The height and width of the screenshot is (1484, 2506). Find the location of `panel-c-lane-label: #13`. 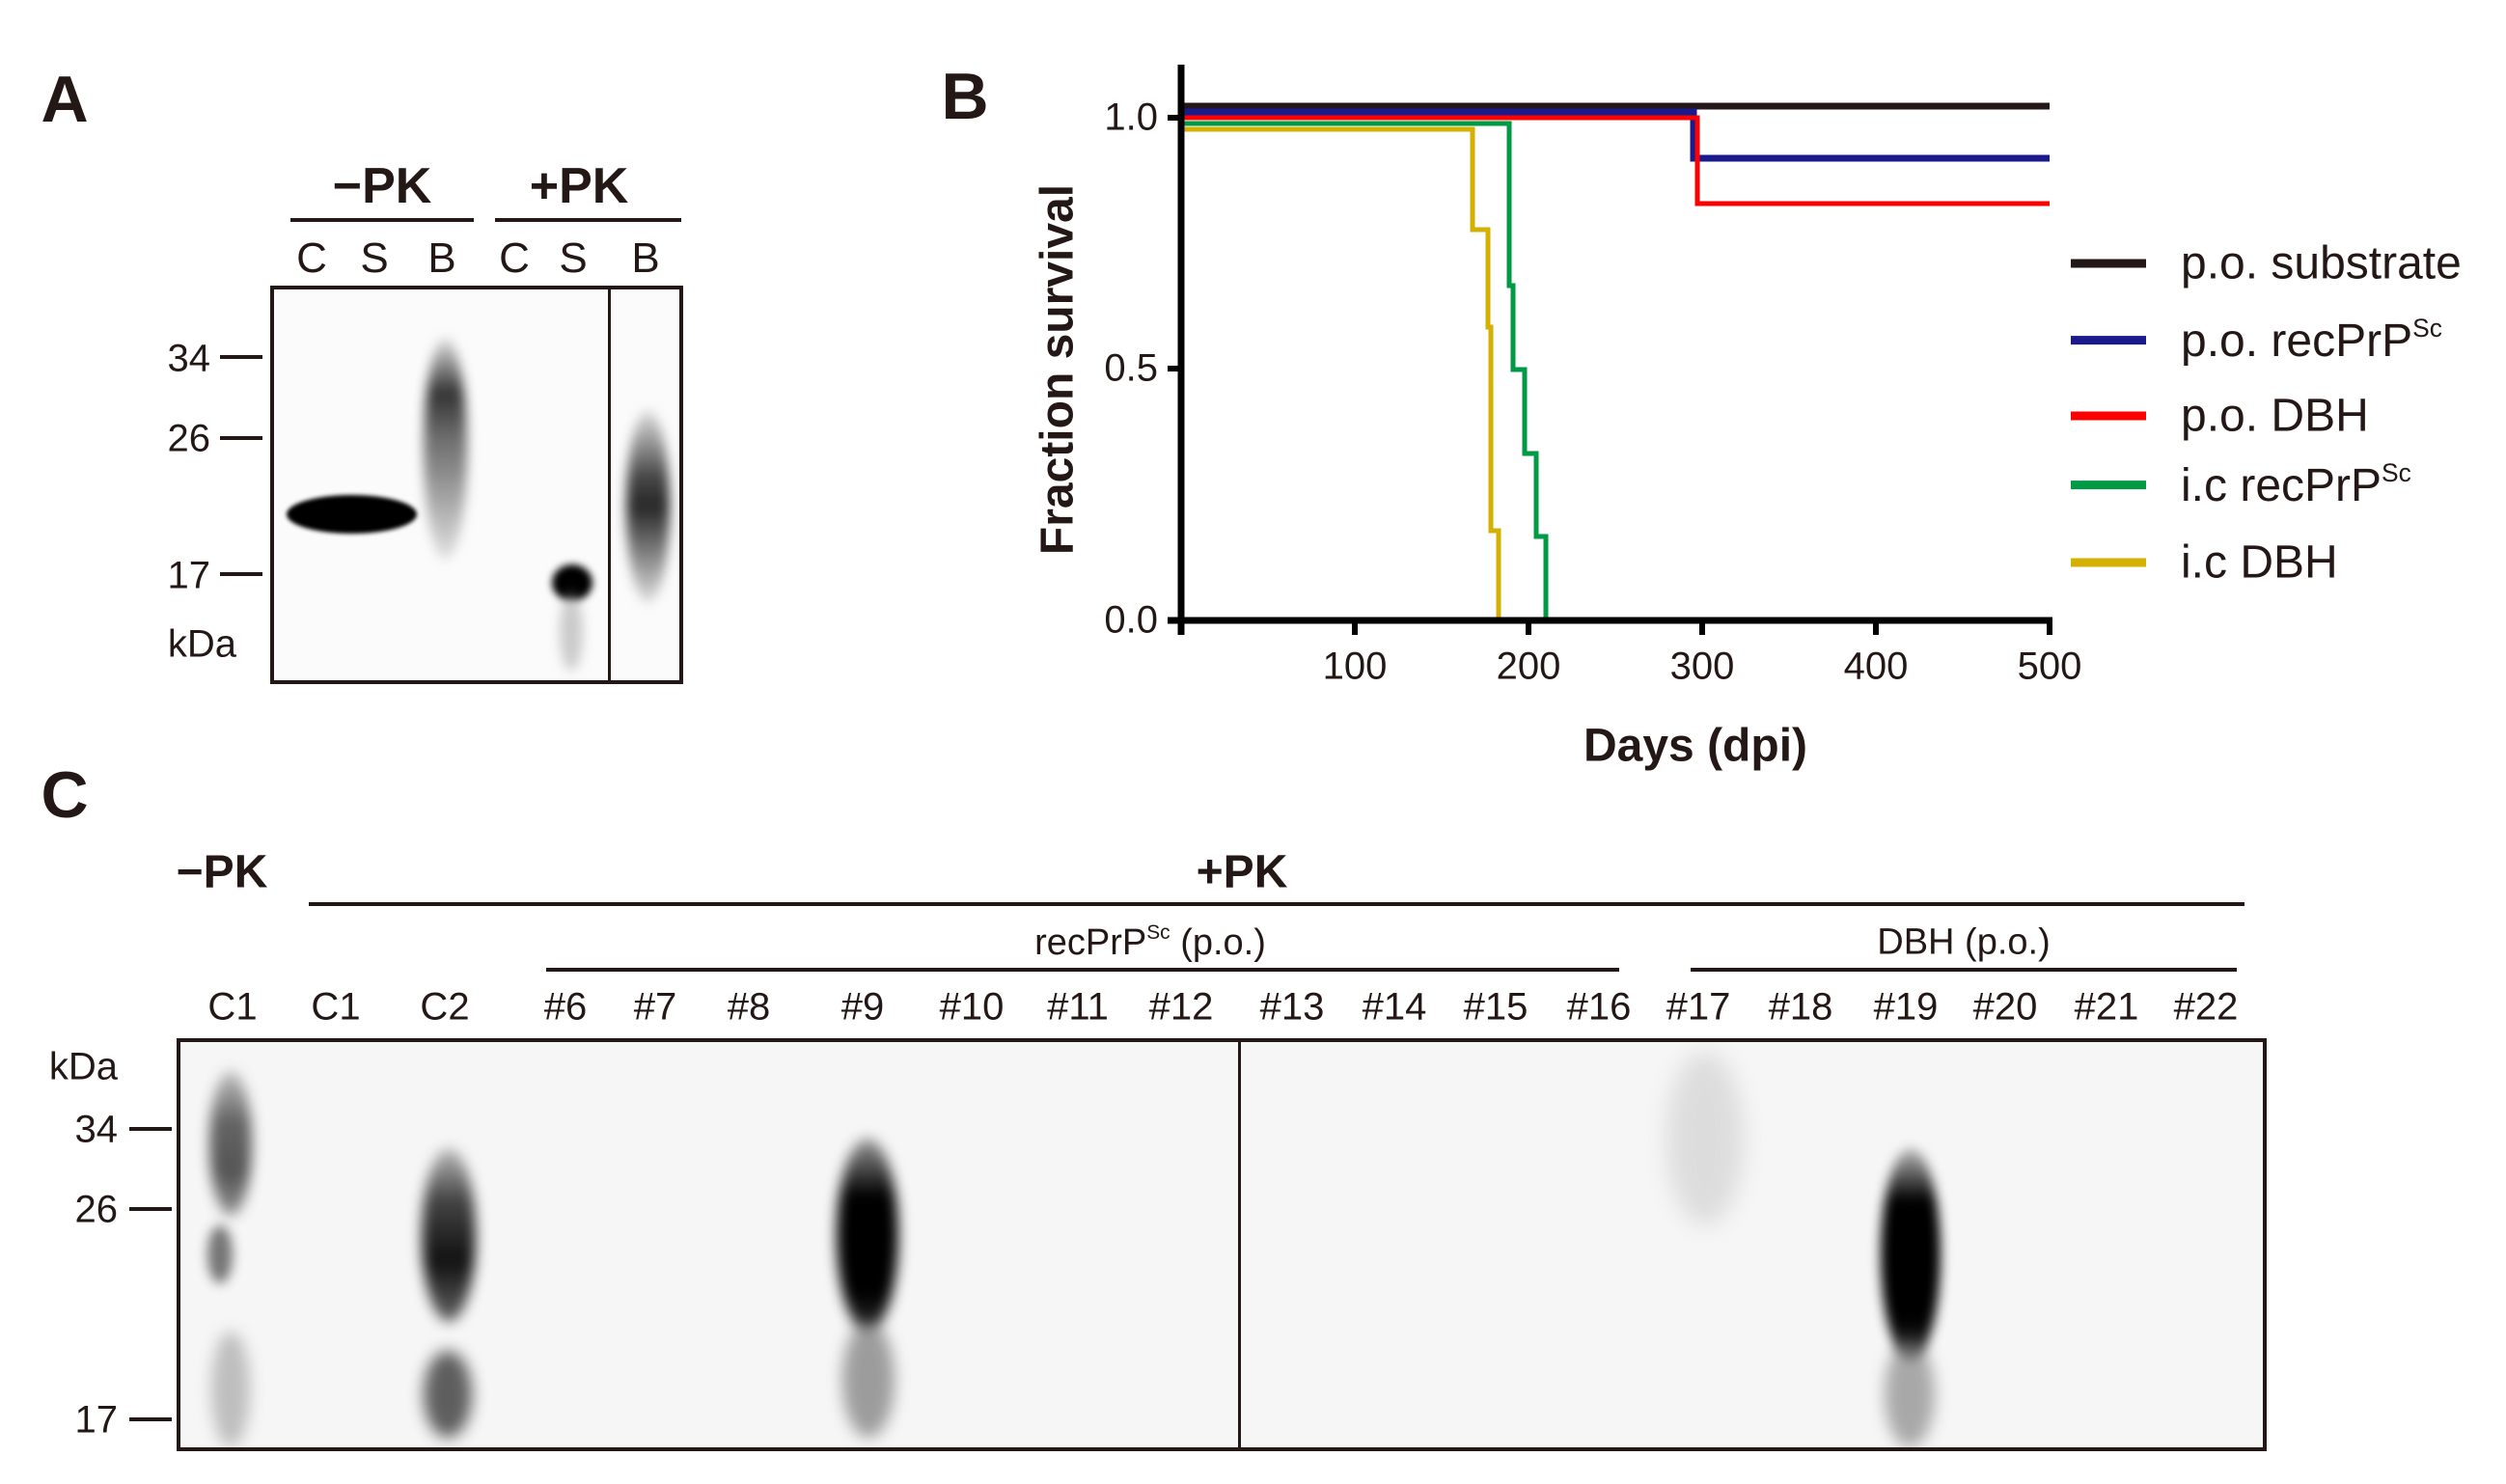

panel-c-lane-label: #13 is located at coordinates (1292, 1007).